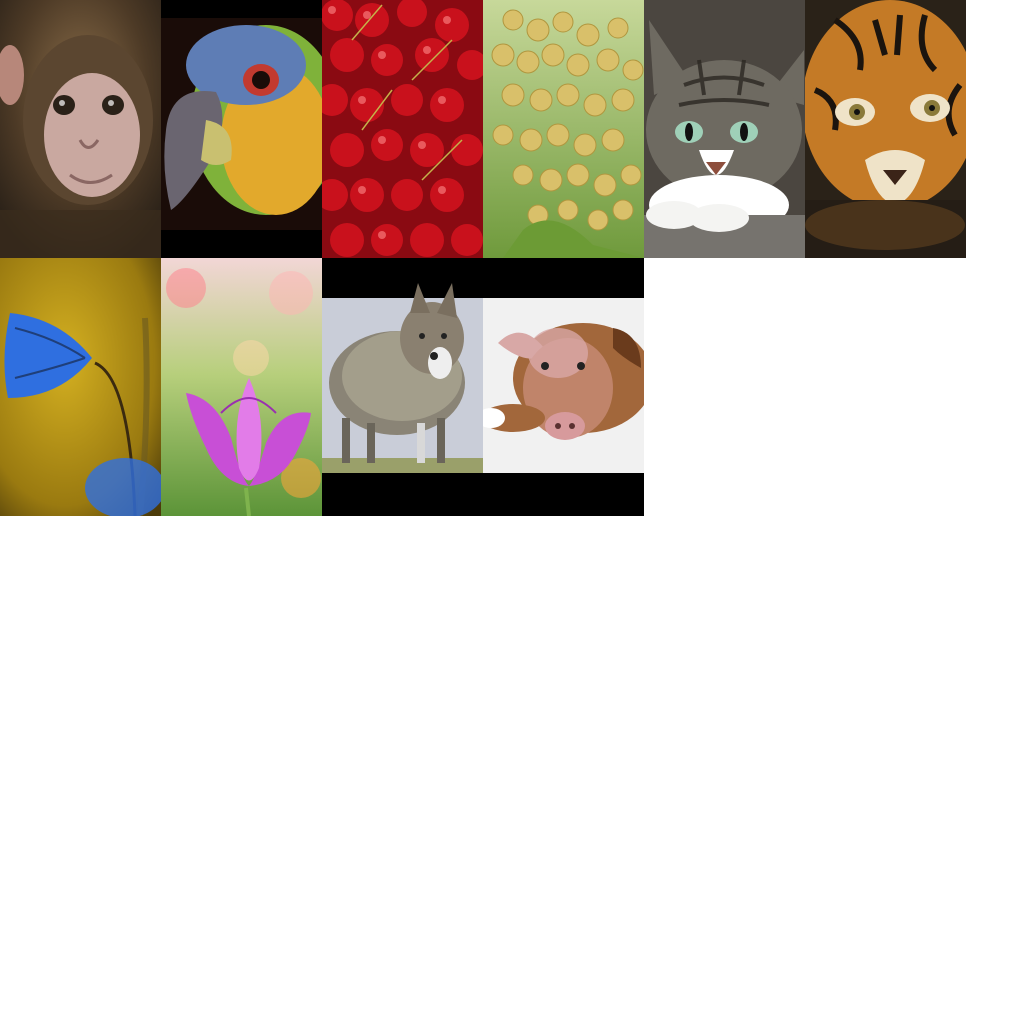 Image resolution: width=1024 pixels, height=1024 pixels. What do you see at coordinates (724, 129) in the screenshot?
I see `cat-photo` at bounding box center [724, 129].